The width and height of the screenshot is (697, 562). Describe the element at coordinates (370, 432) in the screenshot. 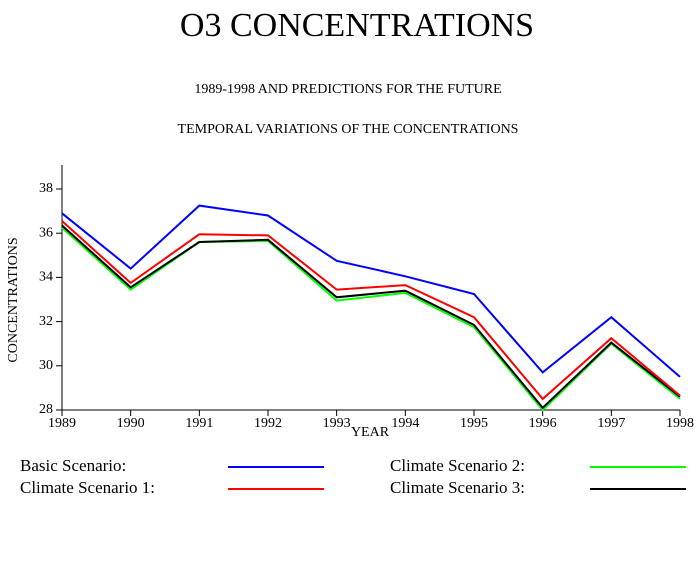

I see `x-axis-label: YEAR` at that location.